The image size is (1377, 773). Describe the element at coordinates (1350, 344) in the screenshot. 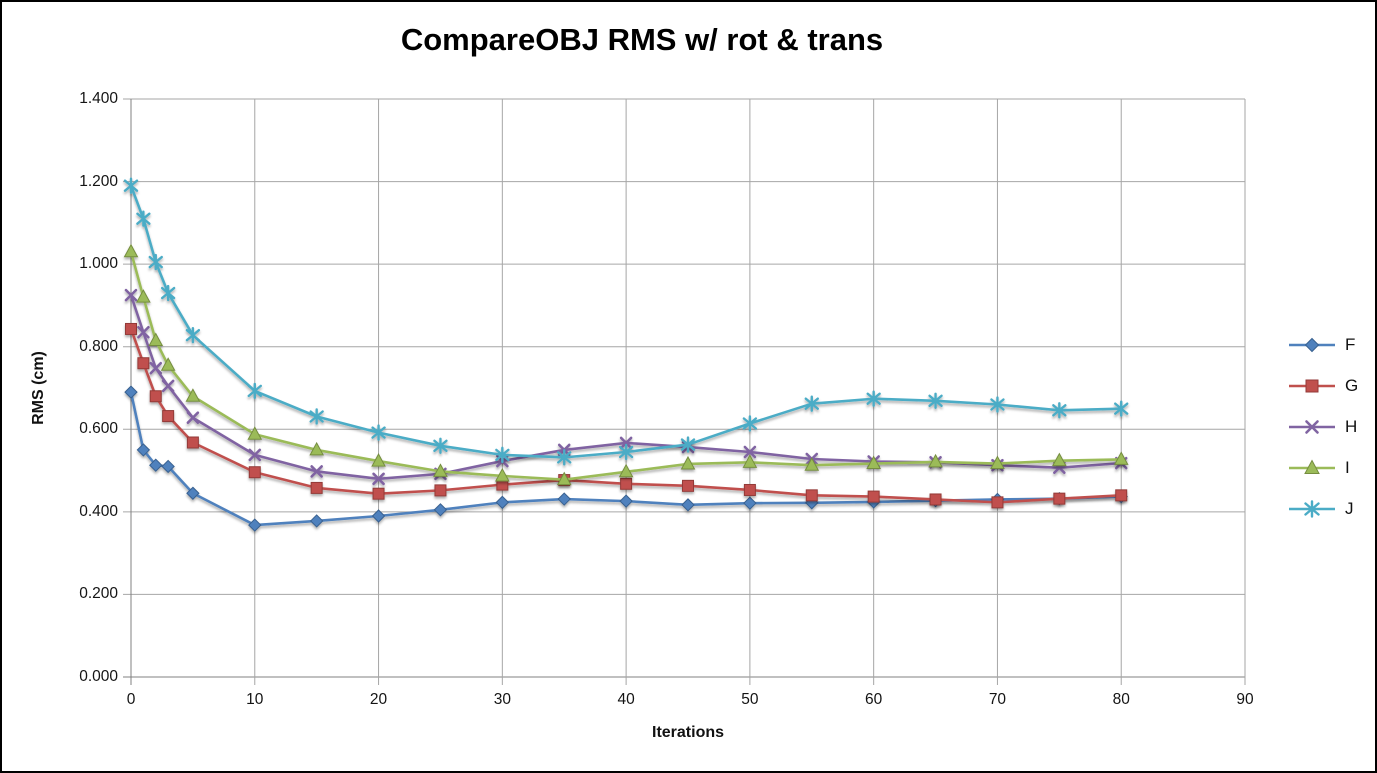

I see `legend-label: F` at that location.